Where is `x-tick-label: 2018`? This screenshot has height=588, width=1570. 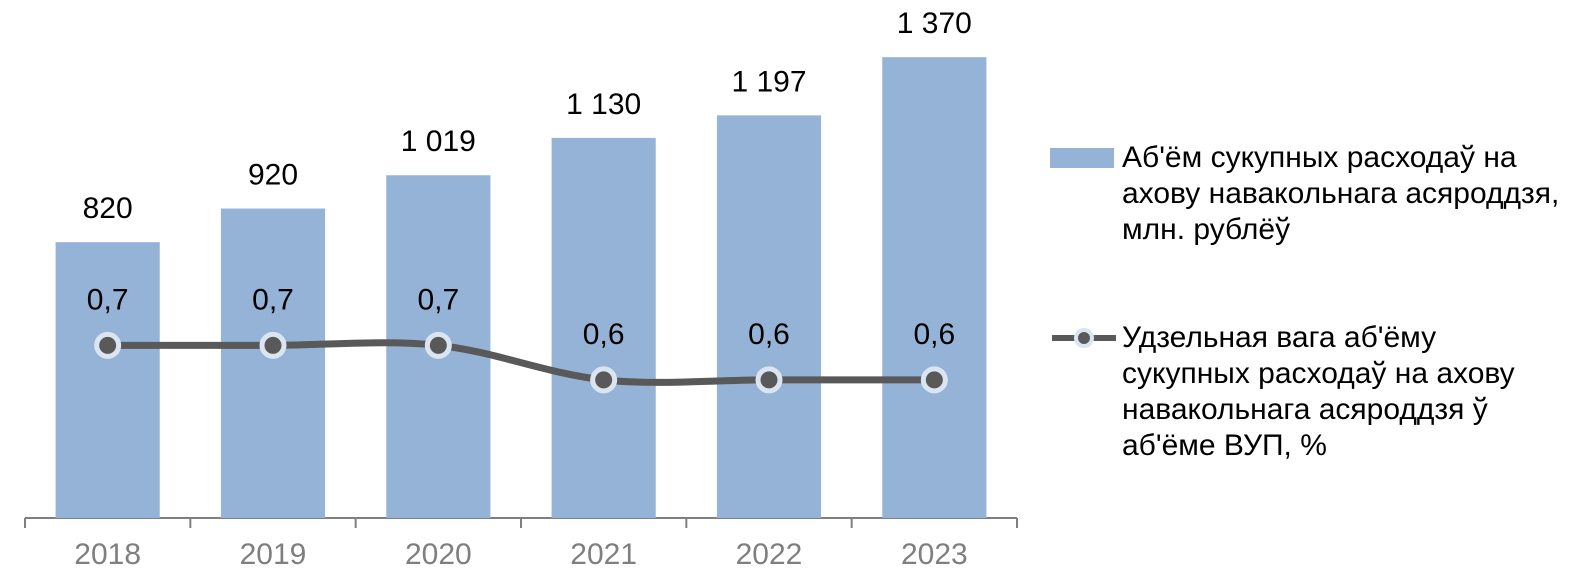 x-tick-label: 2018 is located at coordinates (107, 554).